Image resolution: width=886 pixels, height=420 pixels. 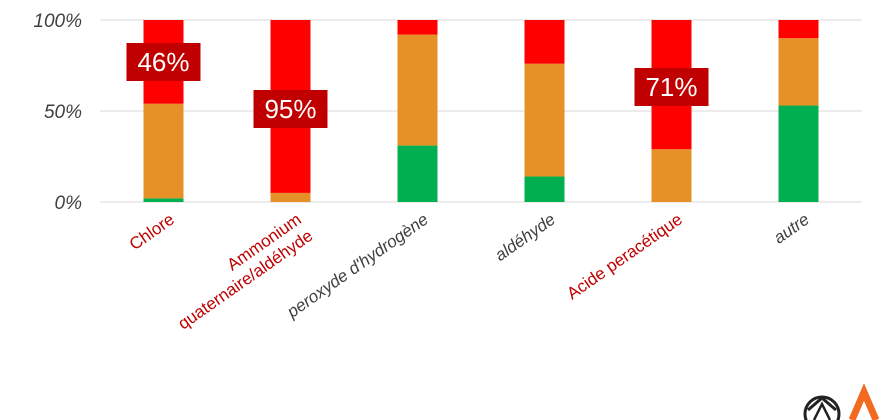 I want to click on data-label: 95%, so click(x=290, y=109).